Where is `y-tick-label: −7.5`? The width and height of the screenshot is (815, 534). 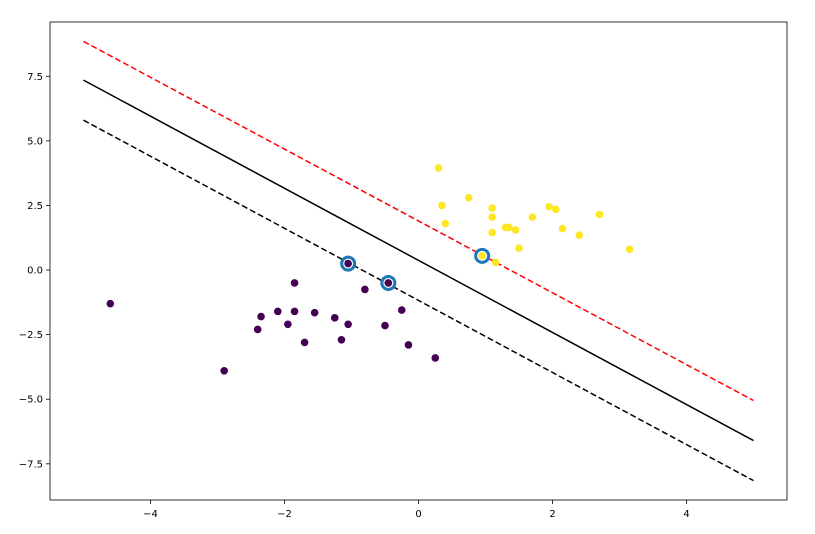 y-tick-label: −7.5 is located at coordinates (31, 464).